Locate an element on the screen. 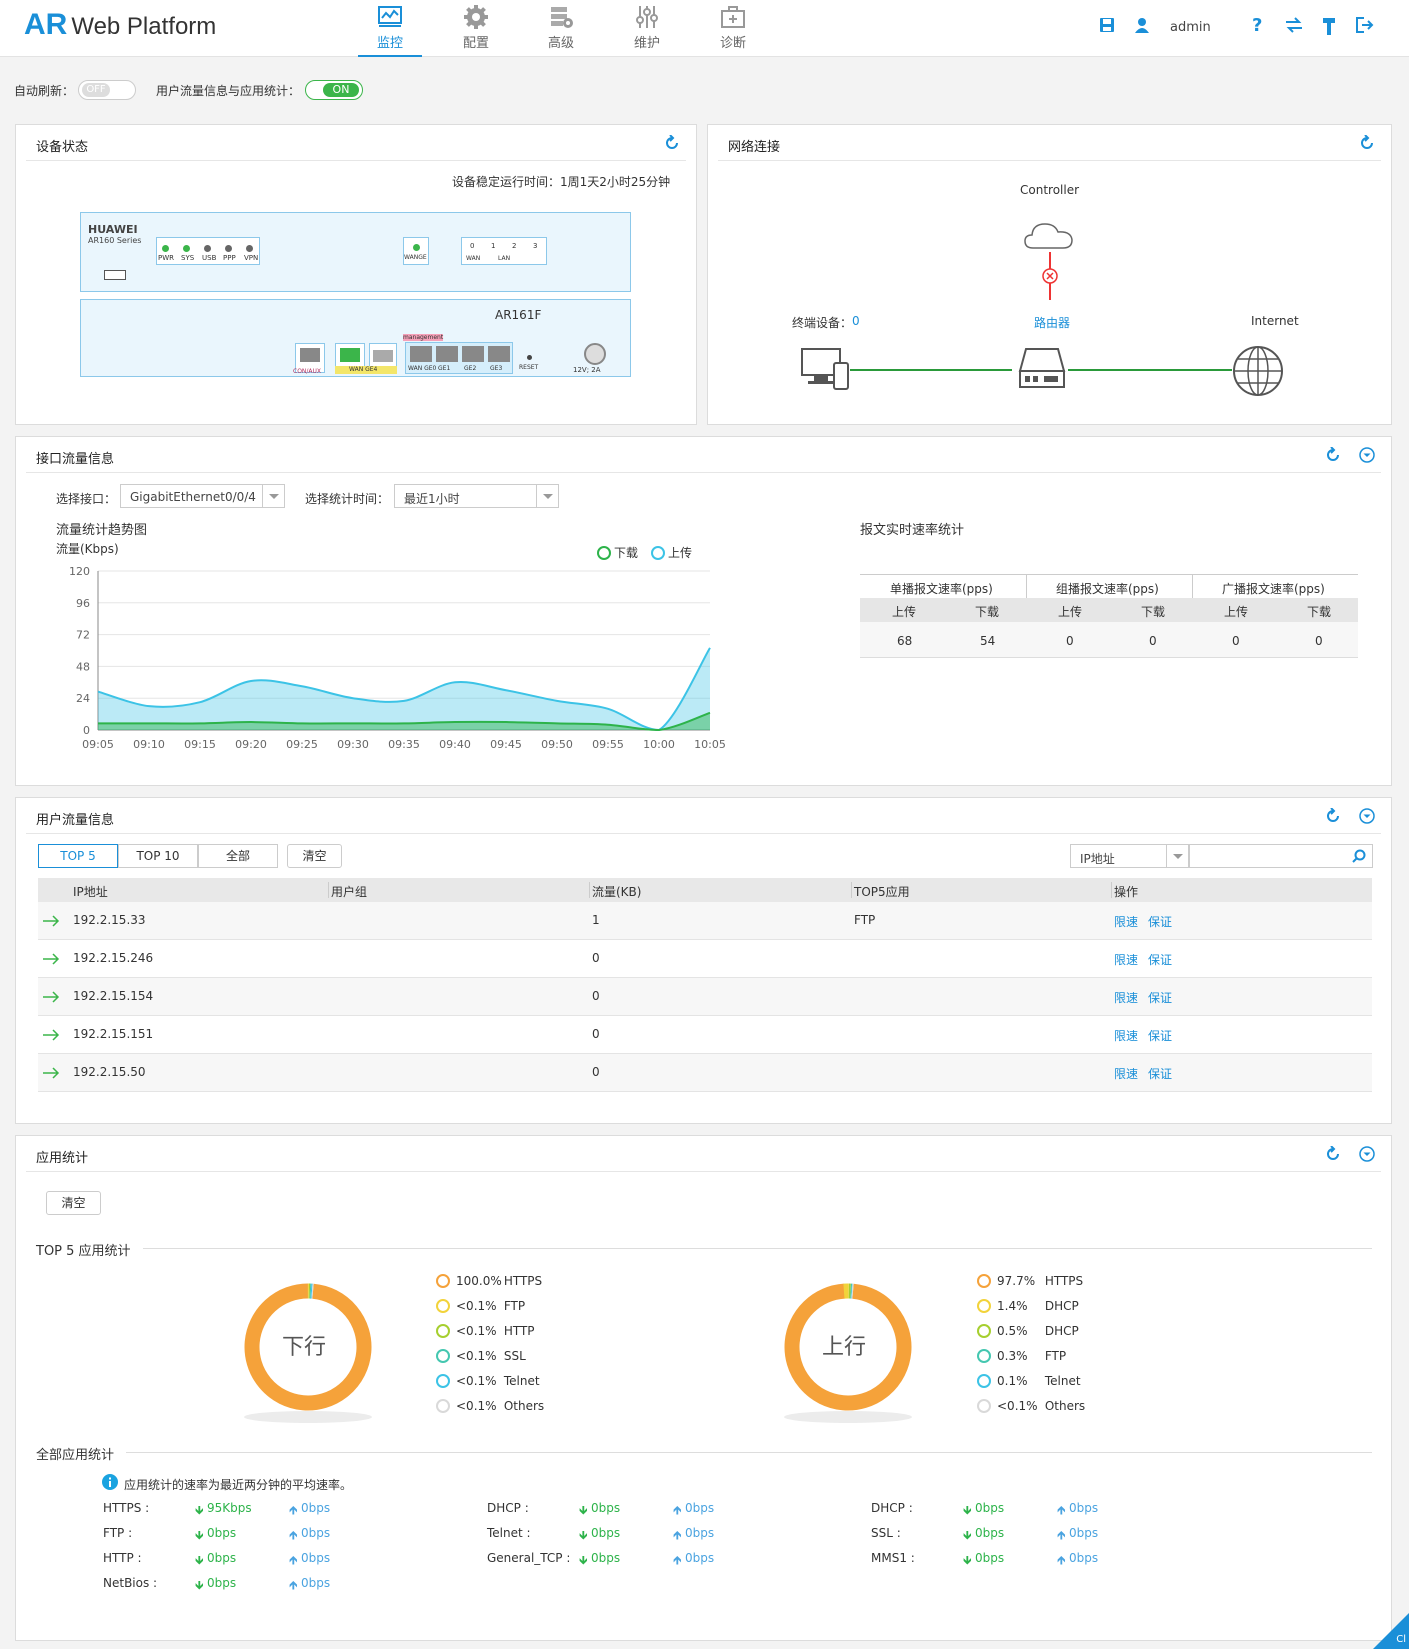 The height and width of the screenshot is (1649, 1409). chevron-down-icon is located at coordinates (1177, 856).